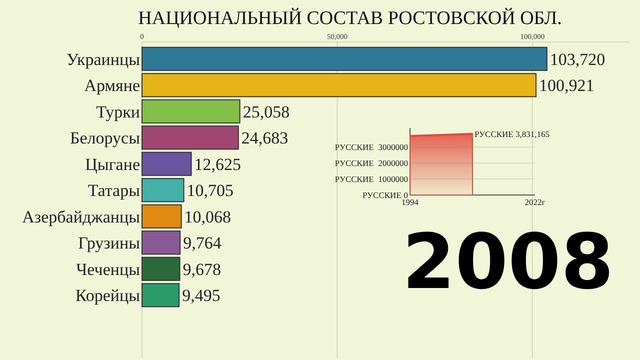 The height and width of the screenshot is (360, 640). I want to click on annotation: РУССКИЕ 3,831,165, so click(512, 133).